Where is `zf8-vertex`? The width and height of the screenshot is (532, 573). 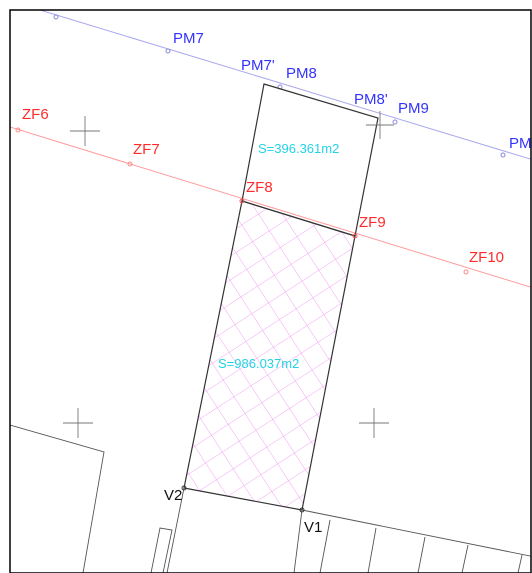 zf8-vertex is located at coordinates (242, 201).